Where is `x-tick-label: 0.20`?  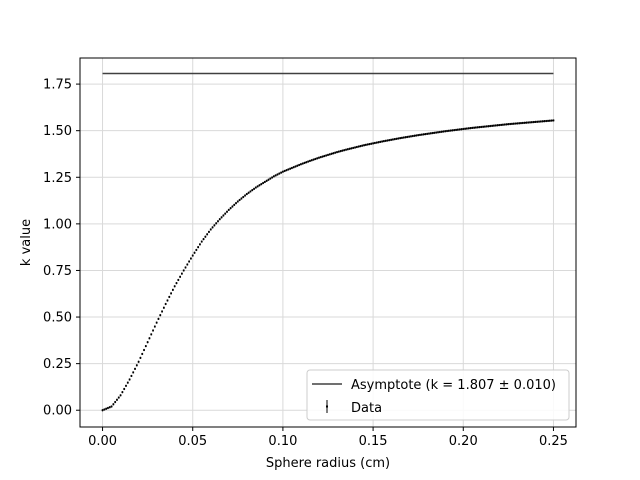 x-tick-label: 0.20 is located at coordinates (463, 441).